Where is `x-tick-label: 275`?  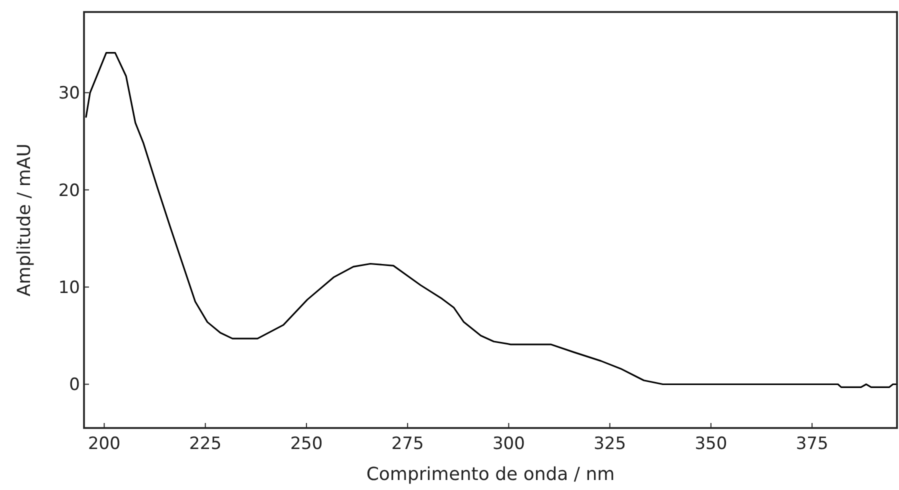
x-tick-label: 275 is located at coordinates (407, 444).